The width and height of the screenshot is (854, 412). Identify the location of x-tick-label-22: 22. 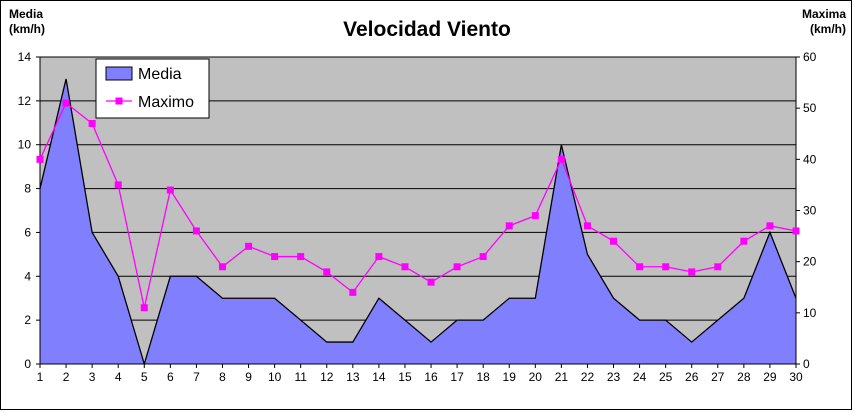
(588, 377).